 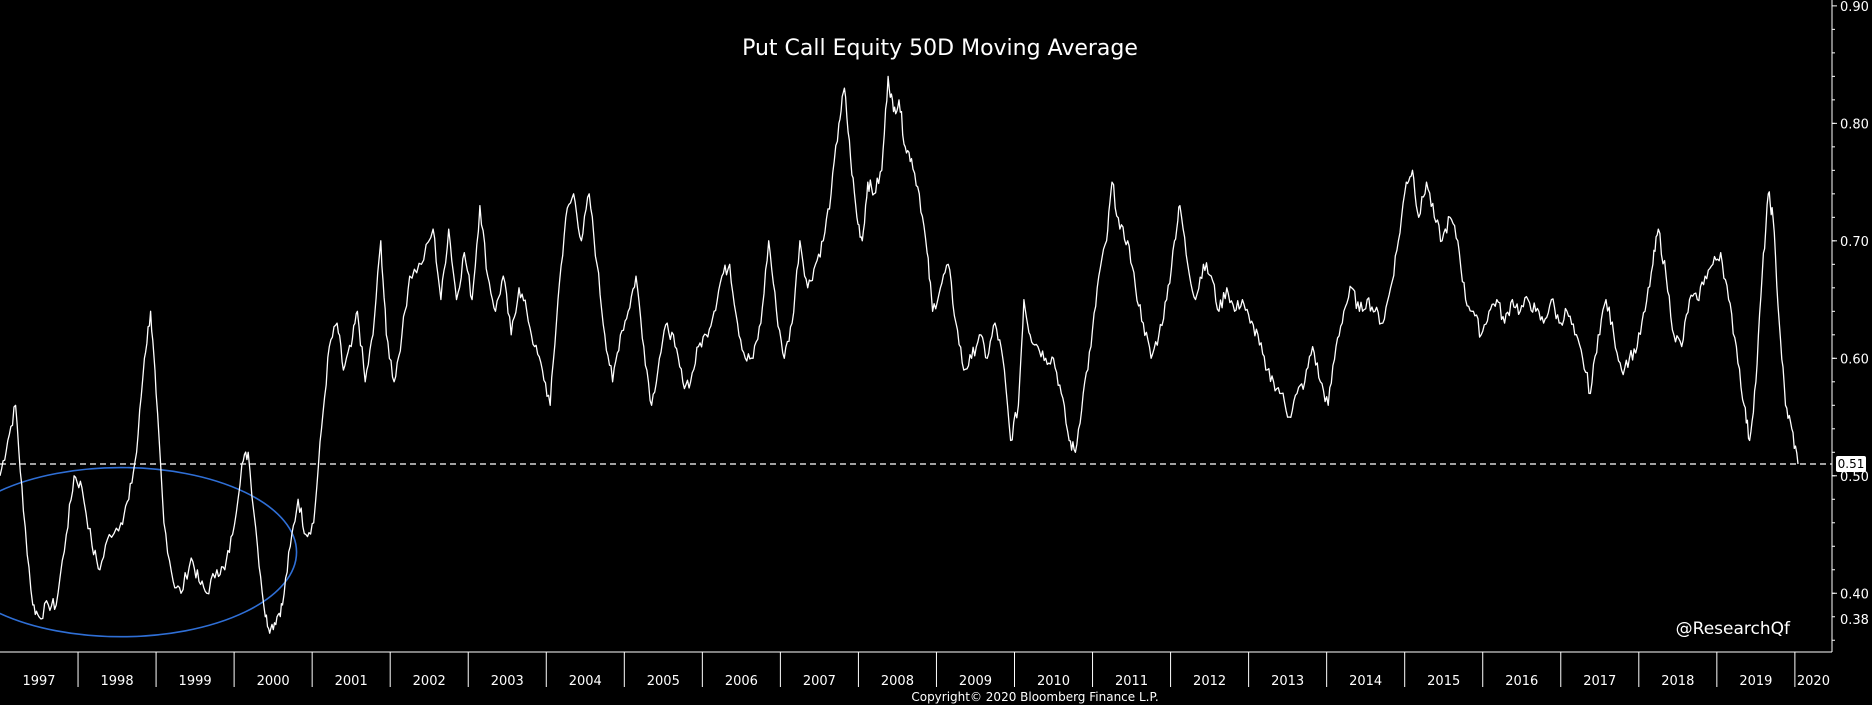 I want to click on x-tick-label: 2006, so click(x=741, y=681).